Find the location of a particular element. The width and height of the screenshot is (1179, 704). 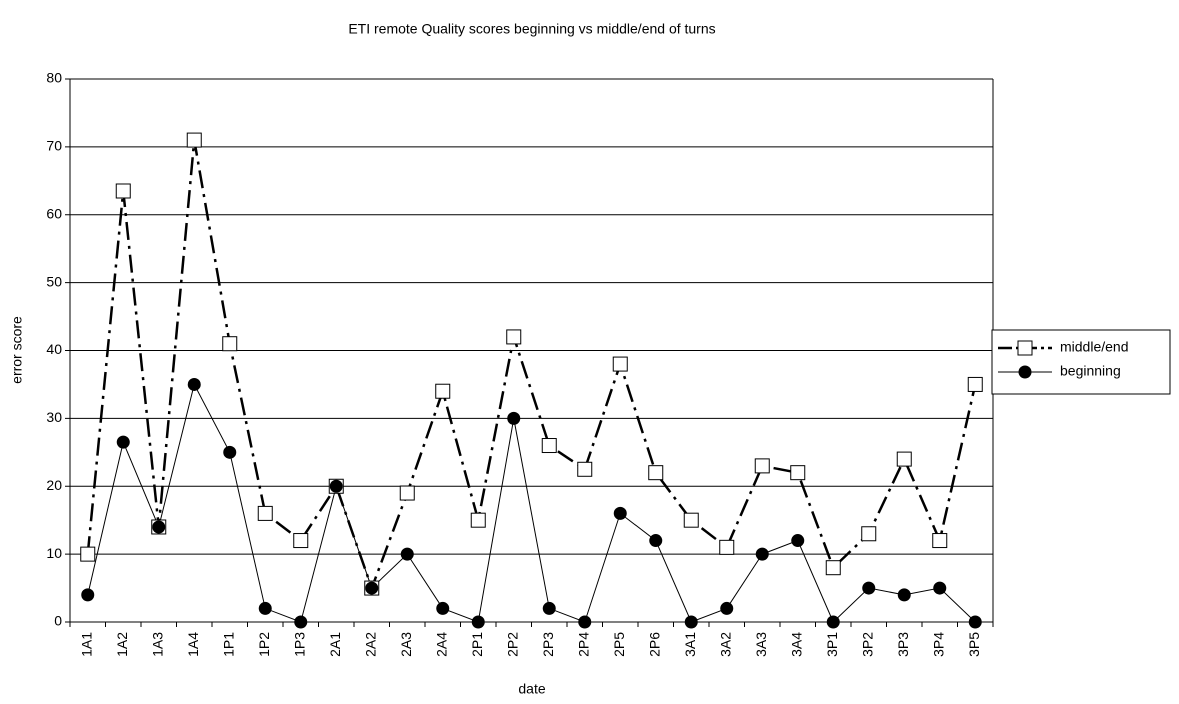

x-tick-label: 1P1 is located at coordinates (228, 644).